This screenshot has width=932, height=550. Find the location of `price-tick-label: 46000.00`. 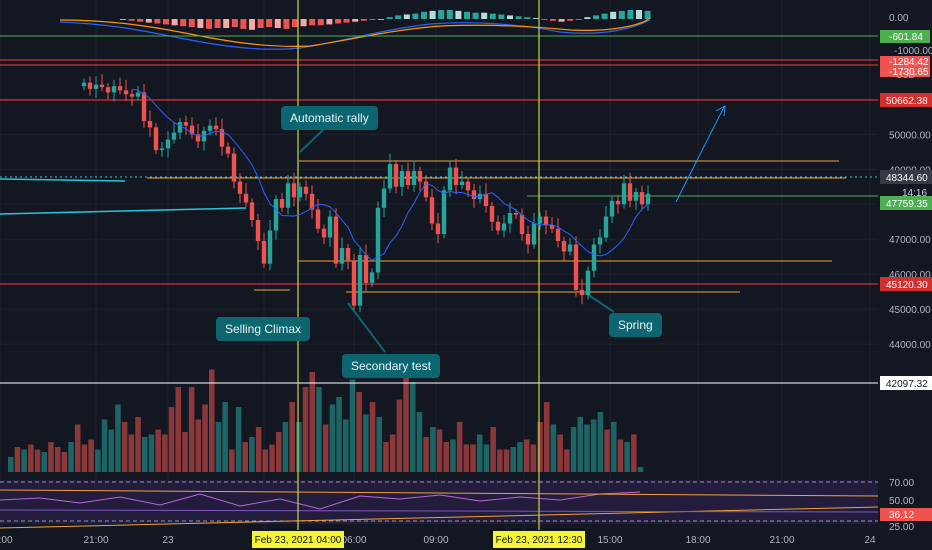

price-tick-label: 46000.00 is located at coordinates (910, 275).